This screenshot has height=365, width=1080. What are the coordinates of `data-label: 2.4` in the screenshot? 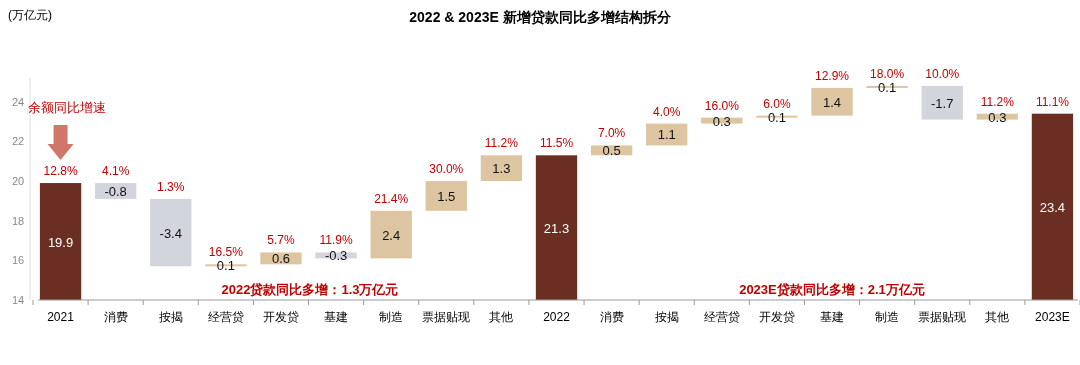 It's located at (391, 235).